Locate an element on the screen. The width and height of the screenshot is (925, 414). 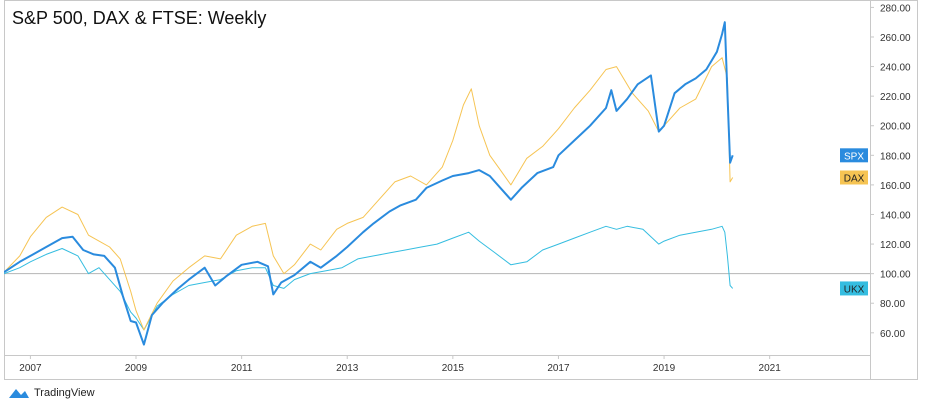
footer: TradingView is located at coordinates (51, 393).